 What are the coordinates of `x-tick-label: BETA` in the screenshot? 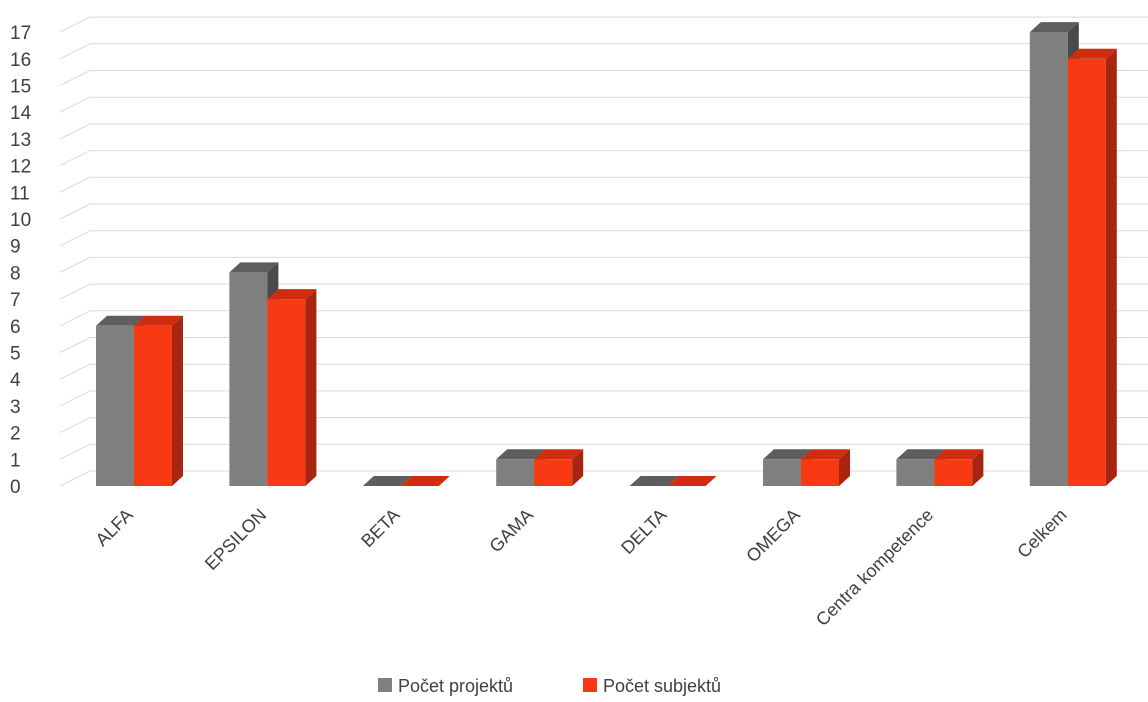 It's located at (380, 528).